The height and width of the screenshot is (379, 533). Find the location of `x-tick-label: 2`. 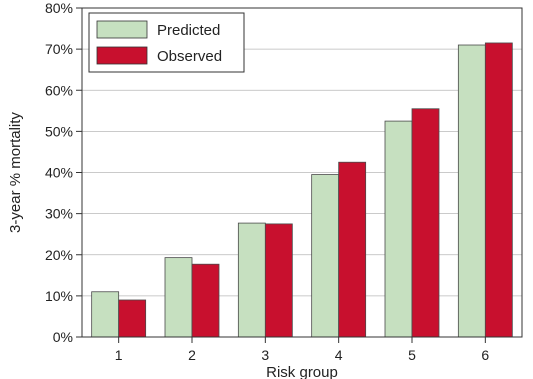

x-tick-label: 2 is located at coordinates (192, 355).